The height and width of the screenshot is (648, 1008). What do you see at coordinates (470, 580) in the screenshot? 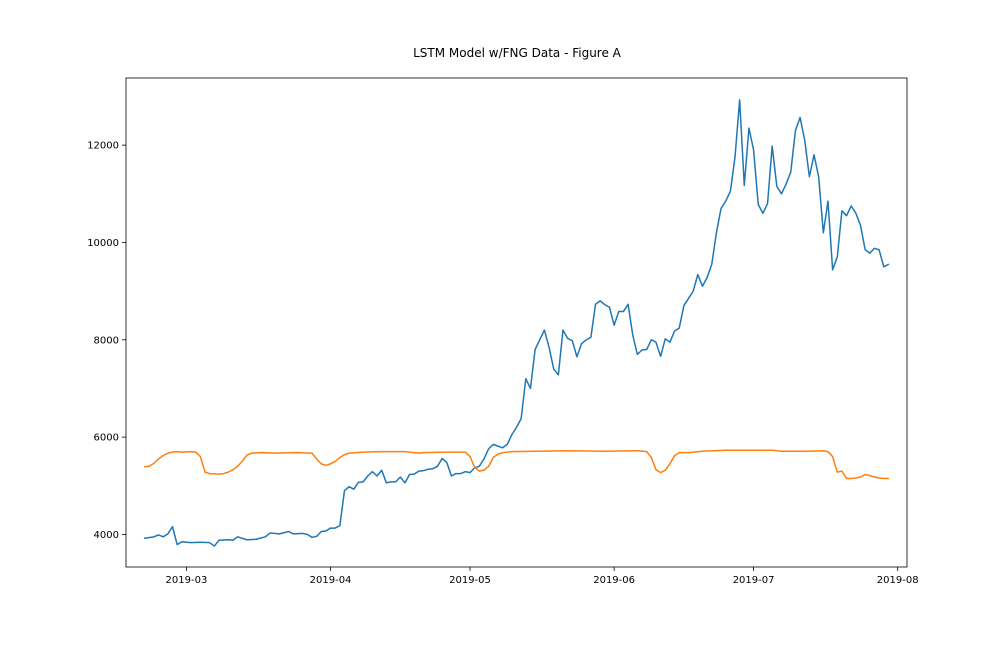
I see `x-tick-label: 2019-05` at bounding box center [470, 580].